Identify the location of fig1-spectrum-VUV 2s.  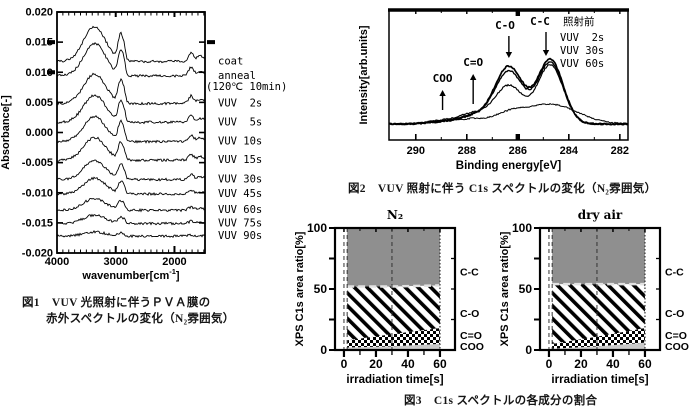
(131, 89).